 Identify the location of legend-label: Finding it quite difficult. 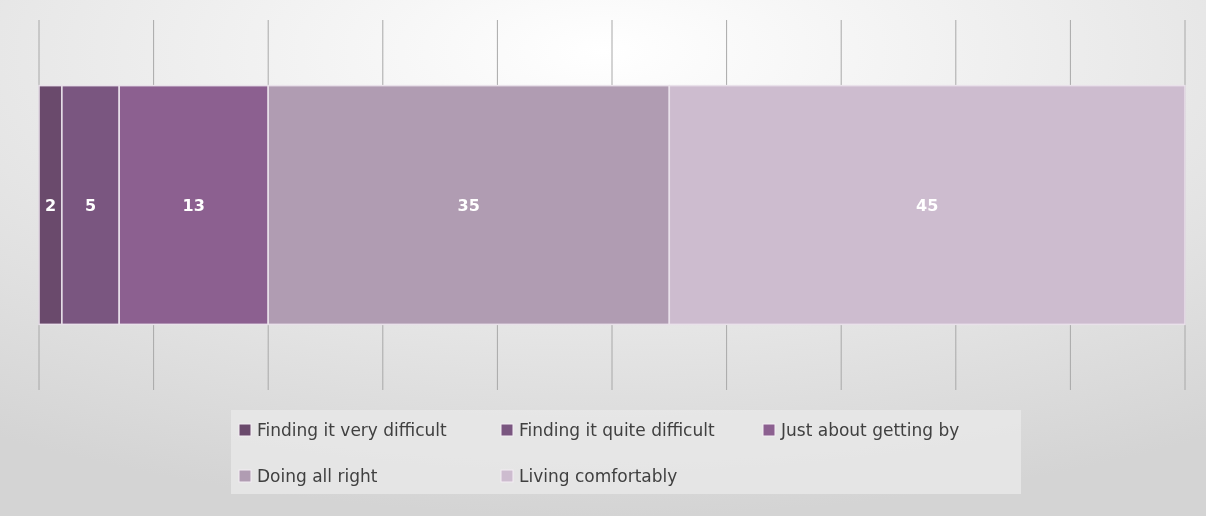
(617, 429).